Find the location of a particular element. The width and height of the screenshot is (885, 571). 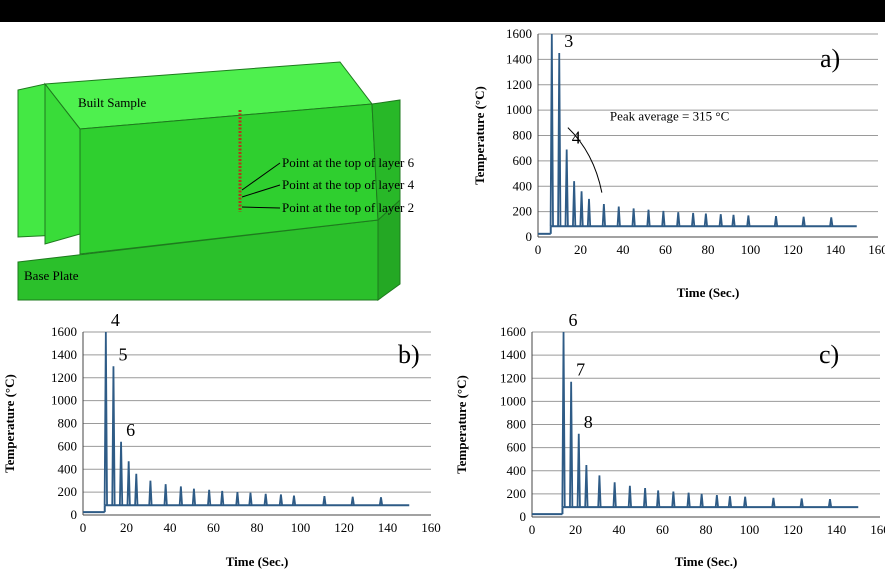

built-sample-side is located at coordinates (386, 160).